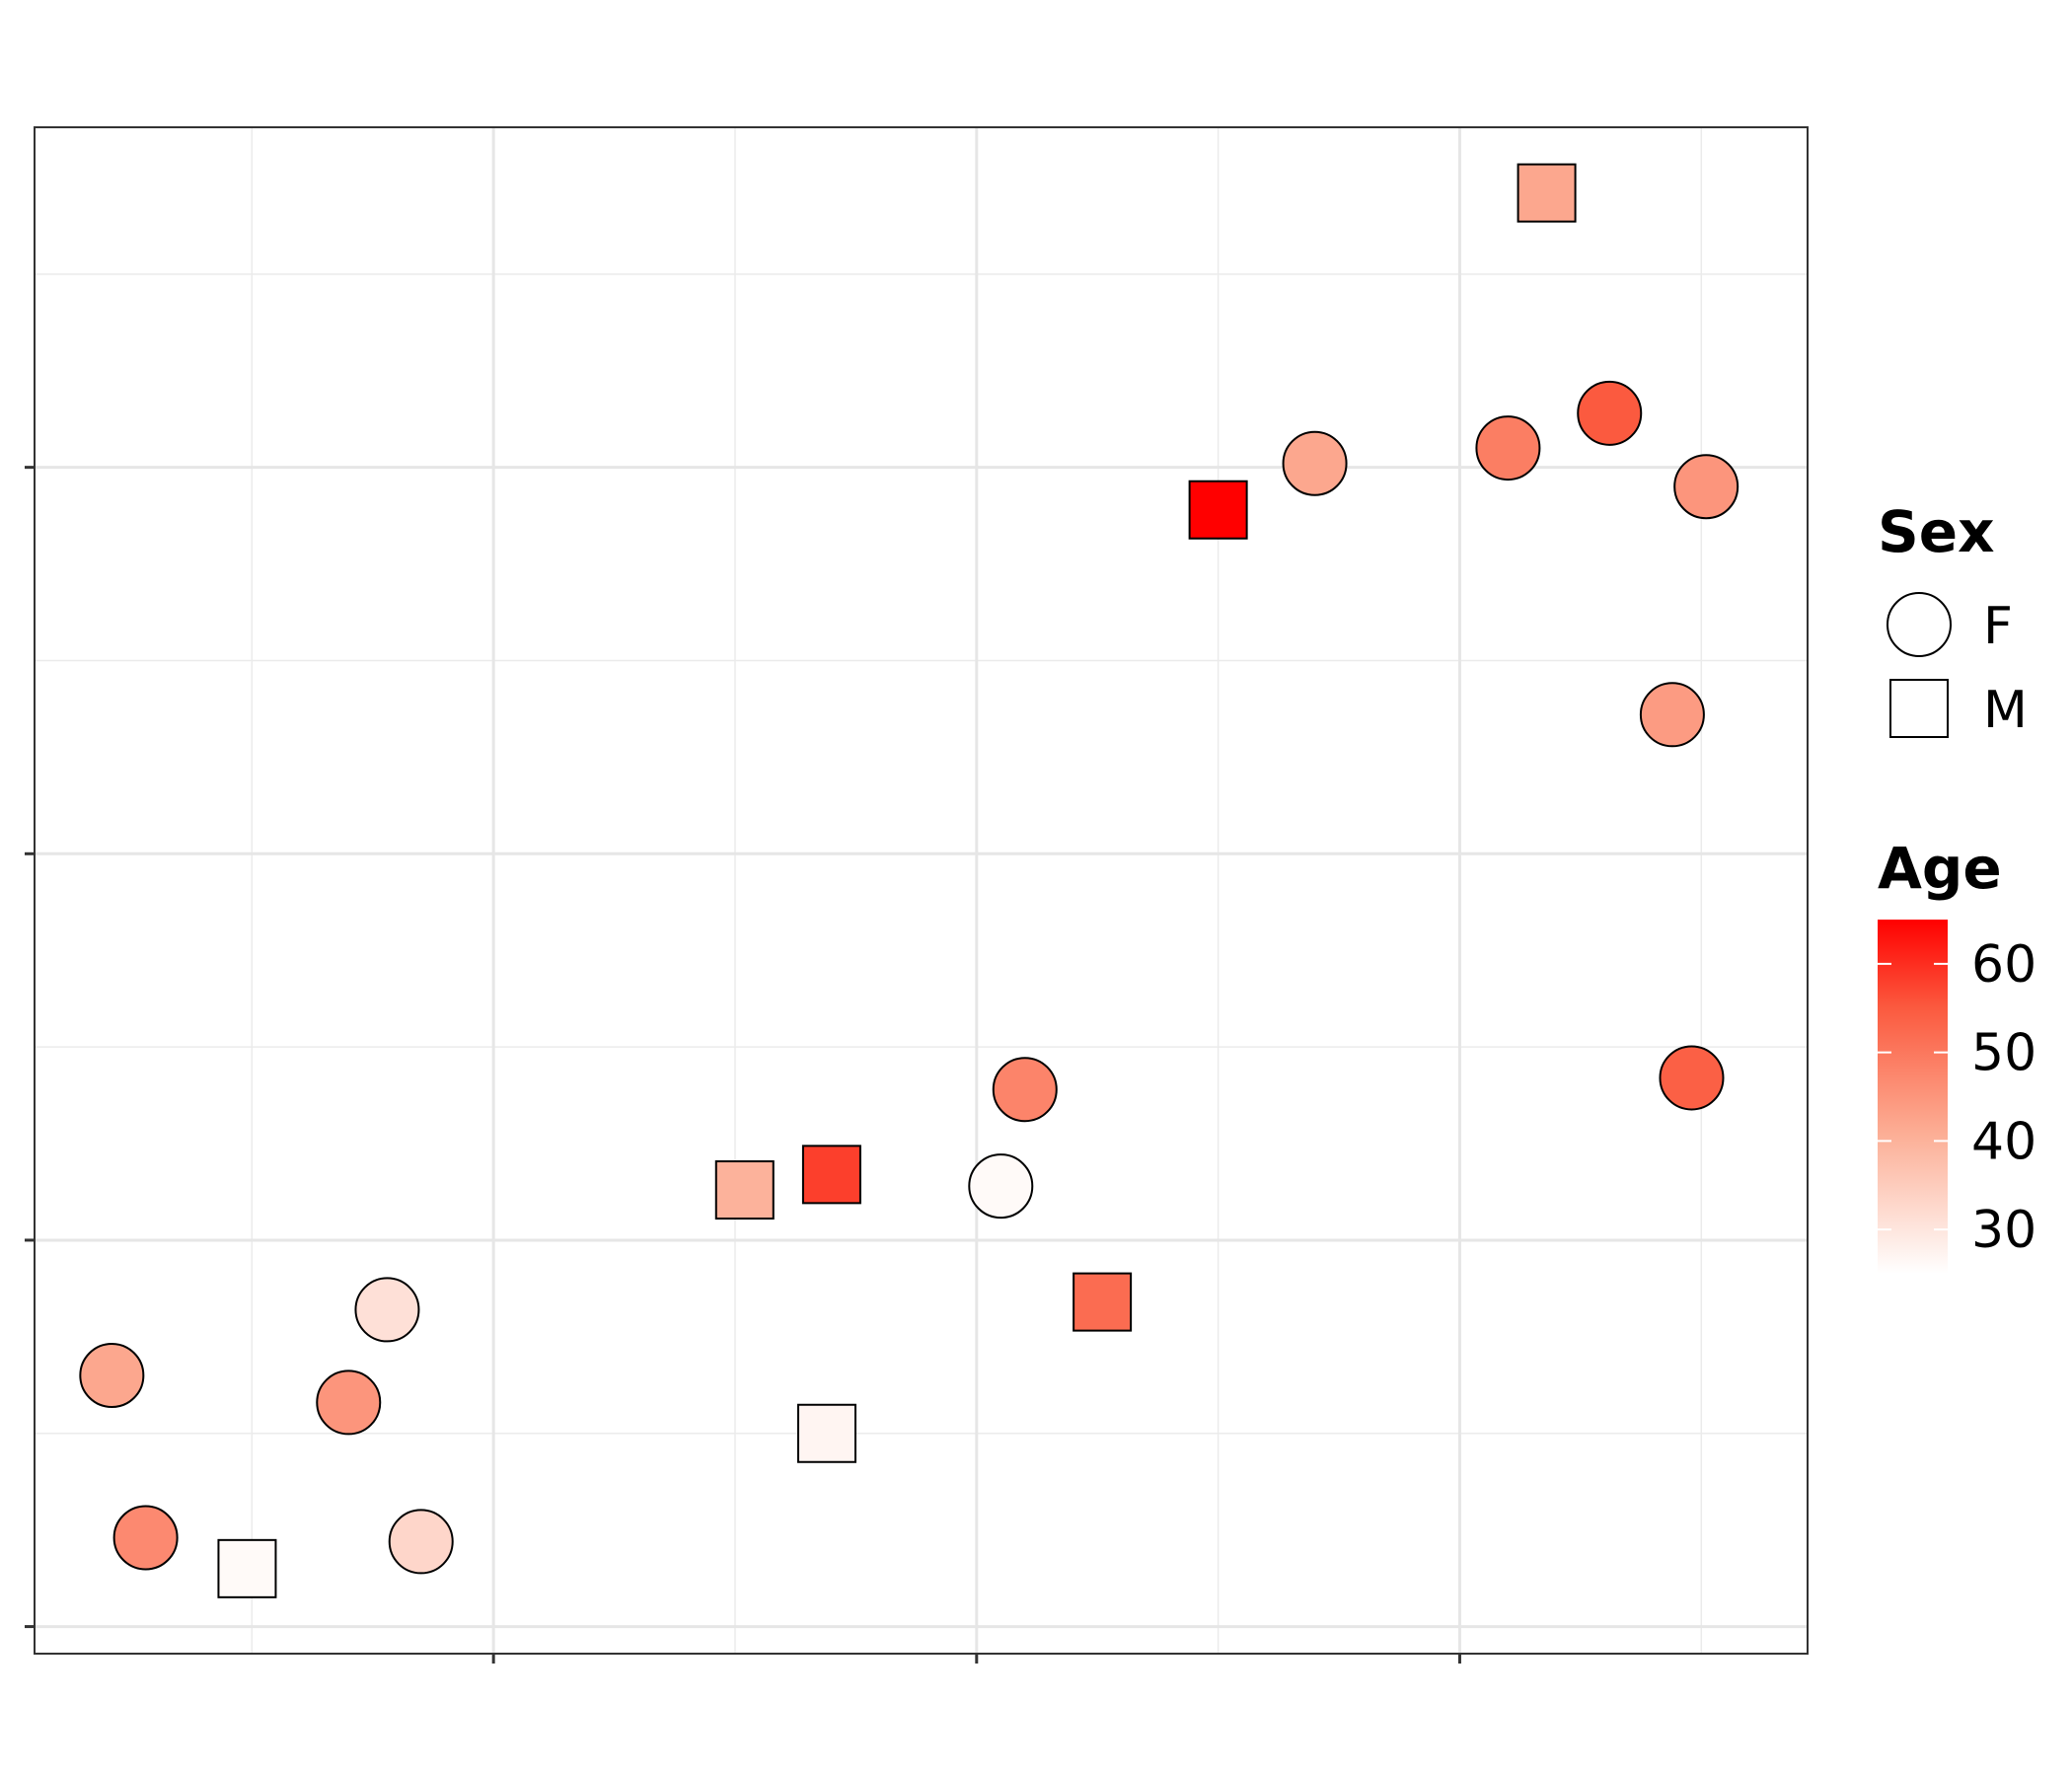 This screenshot has width=2072, height=1776. Describe the element at coordinates (1959, 710) in the screenshot. I see `legend-item-m: M` at that location.